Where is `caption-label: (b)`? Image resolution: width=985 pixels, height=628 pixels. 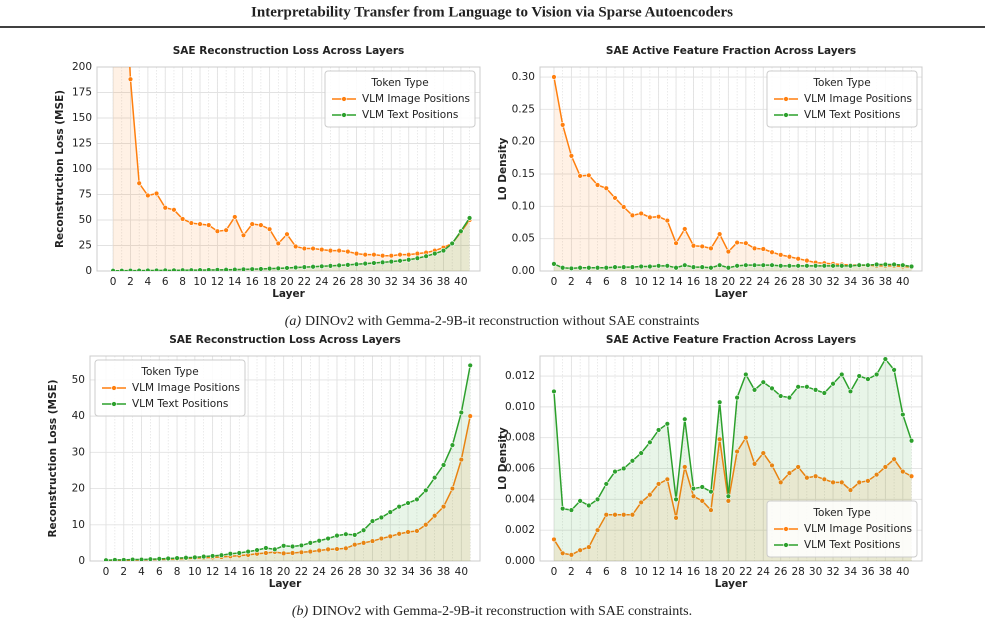 caption-label: (b) is located at coordinates (300, 611).